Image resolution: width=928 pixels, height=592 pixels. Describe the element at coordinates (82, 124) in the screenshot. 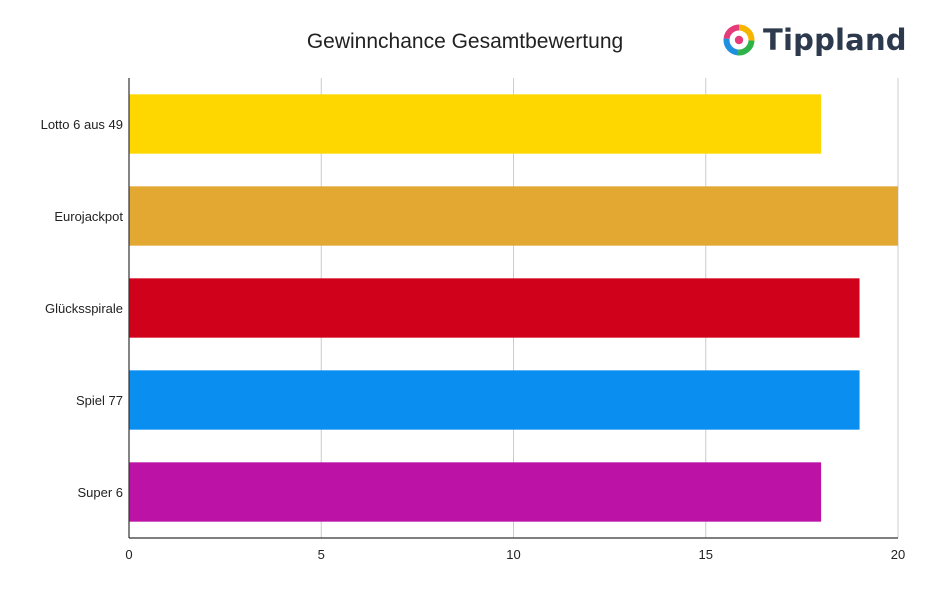

I see `category-label: Lotto 6 aus 49` at that location.